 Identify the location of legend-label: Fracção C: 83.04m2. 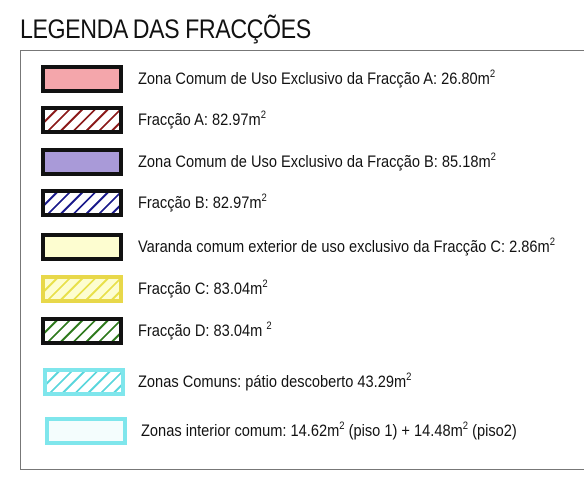
(203, 288).